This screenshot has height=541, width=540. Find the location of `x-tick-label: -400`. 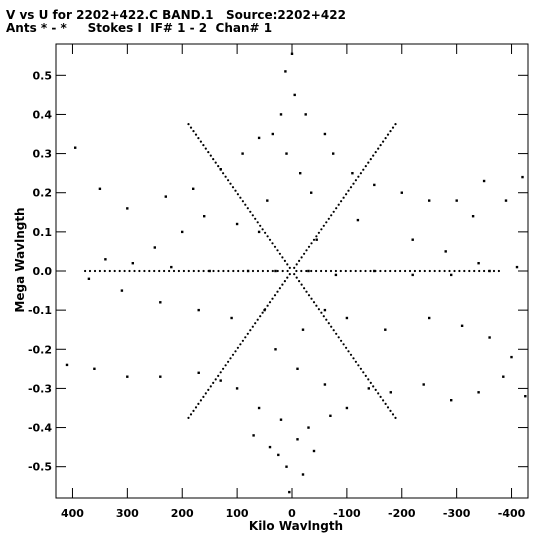

x-tick-label: -400 is located at coordinates (512, 513).